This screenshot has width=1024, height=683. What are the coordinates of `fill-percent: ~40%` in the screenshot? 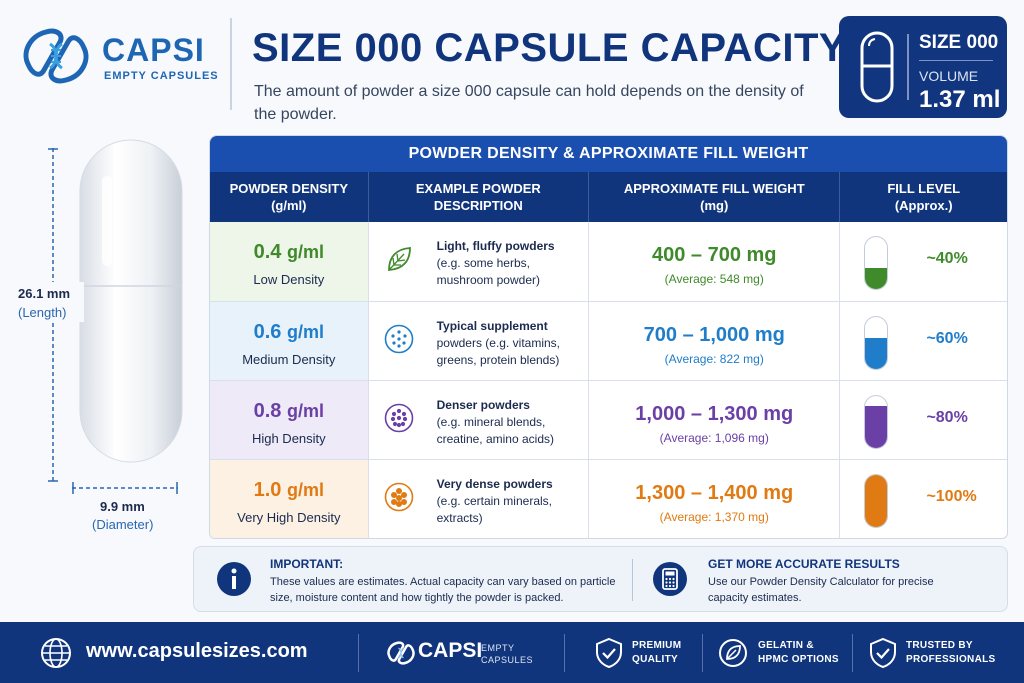 It's located at (947, 258).